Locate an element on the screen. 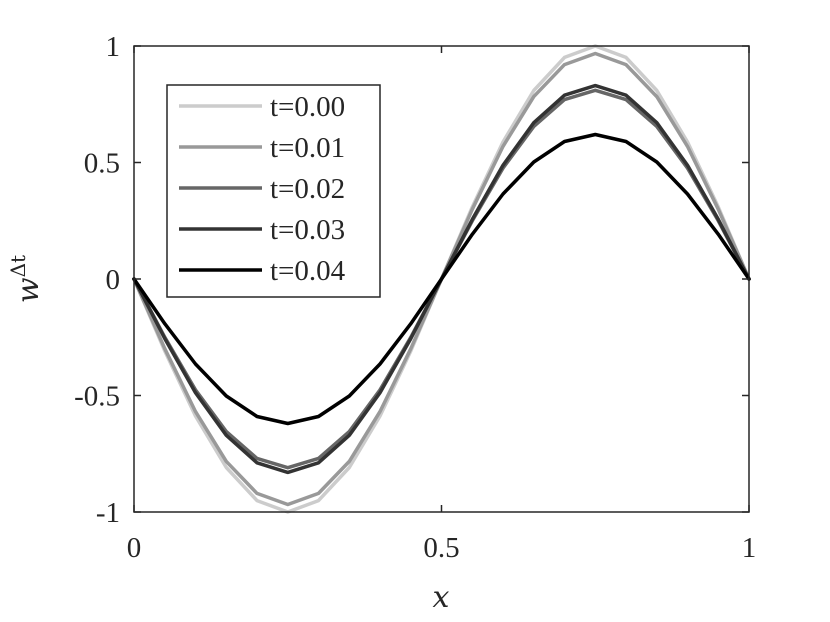 The width and height of the screenshot is (830, 622). y-axis-label: wΔt is located at coordinates (26, 279).